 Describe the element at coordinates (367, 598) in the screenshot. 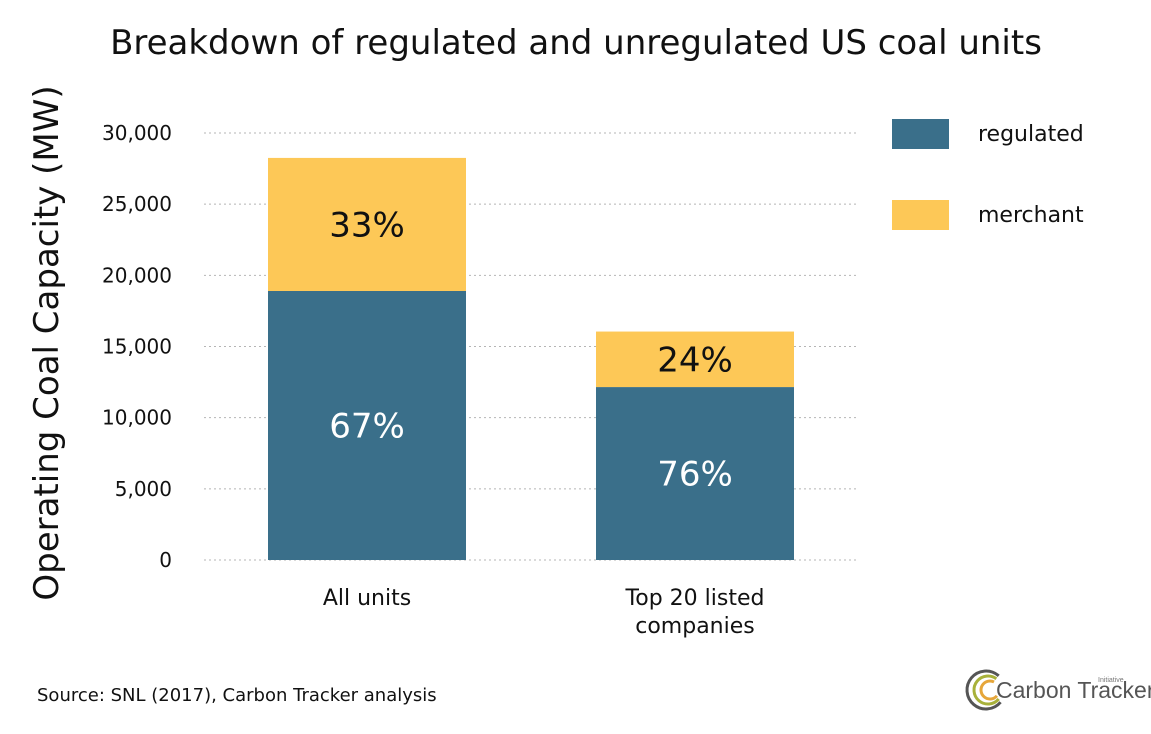

I see `x-tick-label: All units` at that location.